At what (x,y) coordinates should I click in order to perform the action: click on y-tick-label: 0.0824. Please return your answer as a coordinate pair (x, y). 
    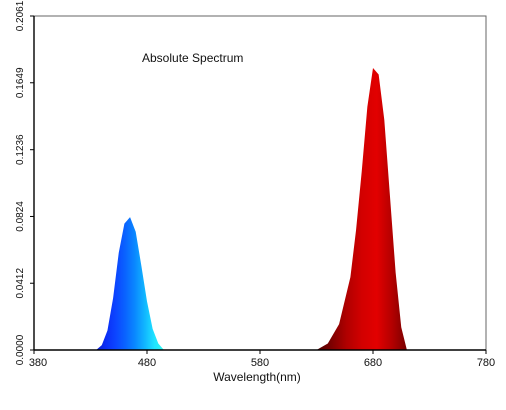
    Looking at the image, I should click on (20, 216).